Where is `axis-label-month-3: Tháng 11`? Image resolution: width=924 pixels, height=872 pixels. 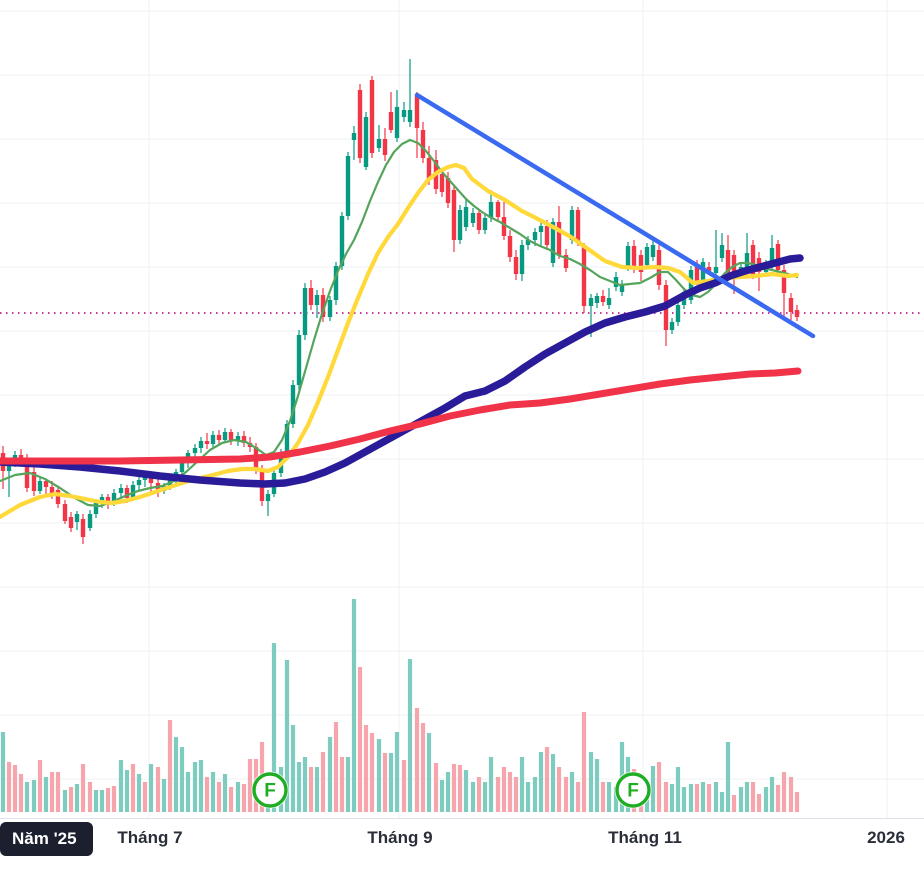
axis-label-month-3: Tháng 11 is located at coordinates (645, 837).